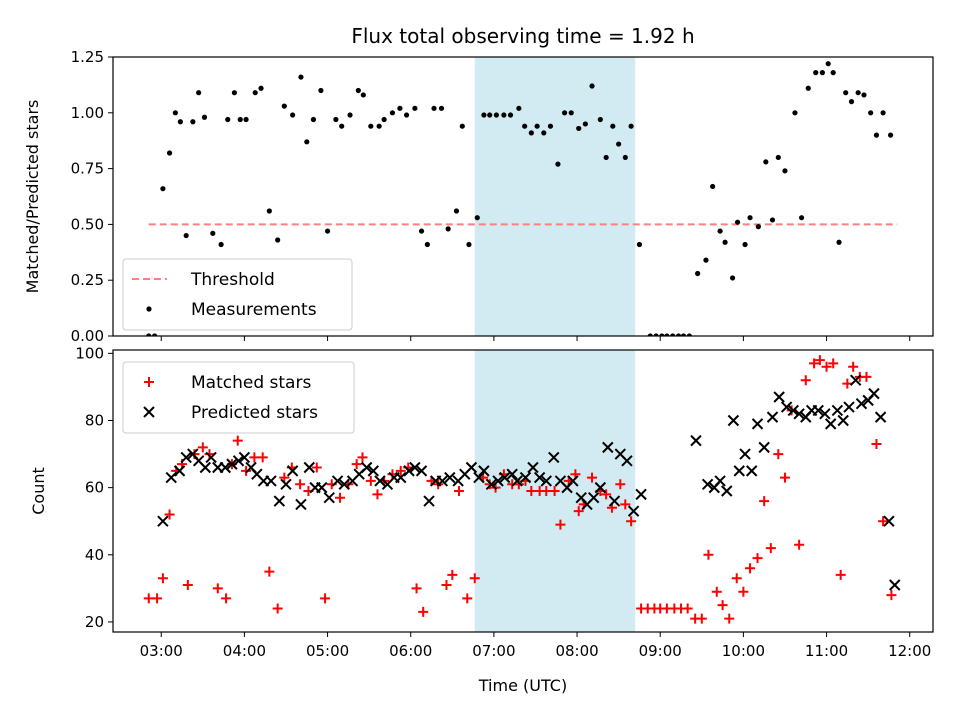  What do you see at coordinates (87, 224) in the screenshot?
I see `y-tick-label: 0.50` at bounding box center [87, 224].